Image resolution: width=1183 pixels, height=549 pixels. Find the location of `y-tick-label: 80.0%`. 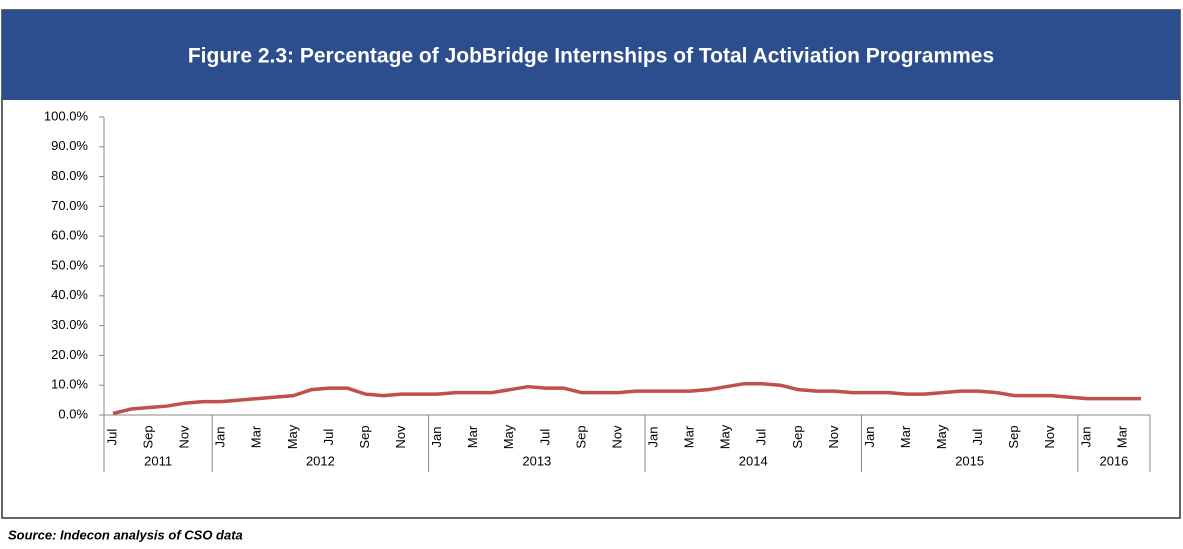

y-tick-label: 80.0% is located at coordinates (69, 175).